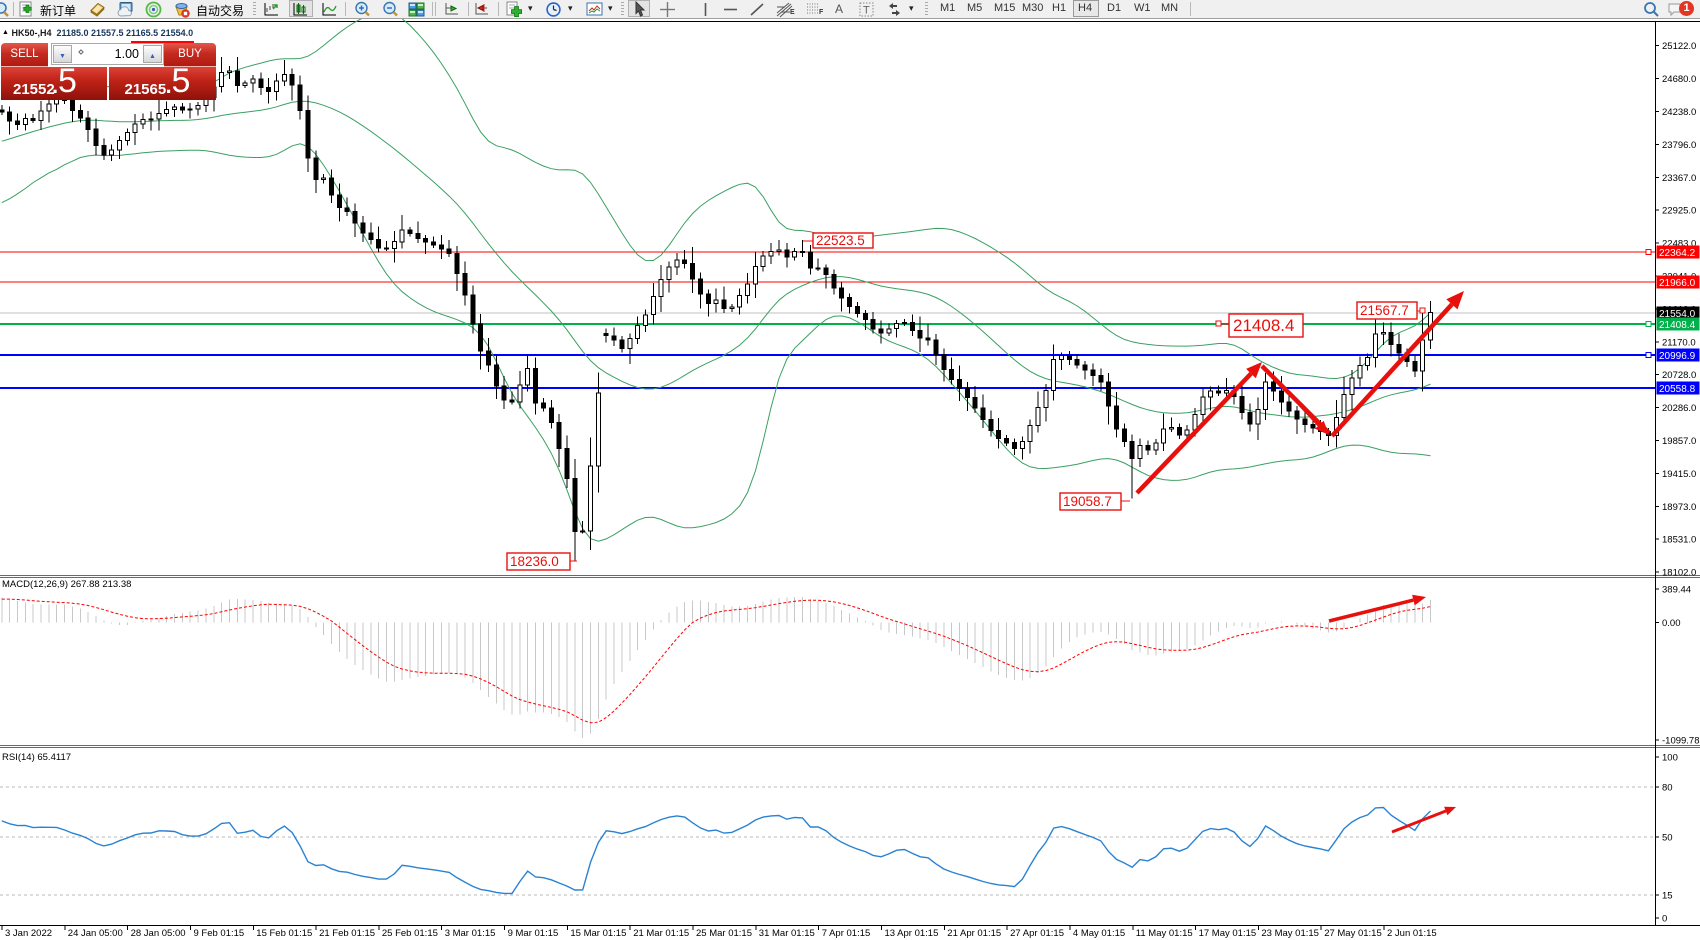  I want to click on svg-text: 21 Feb 01:15, so click(347, 933).